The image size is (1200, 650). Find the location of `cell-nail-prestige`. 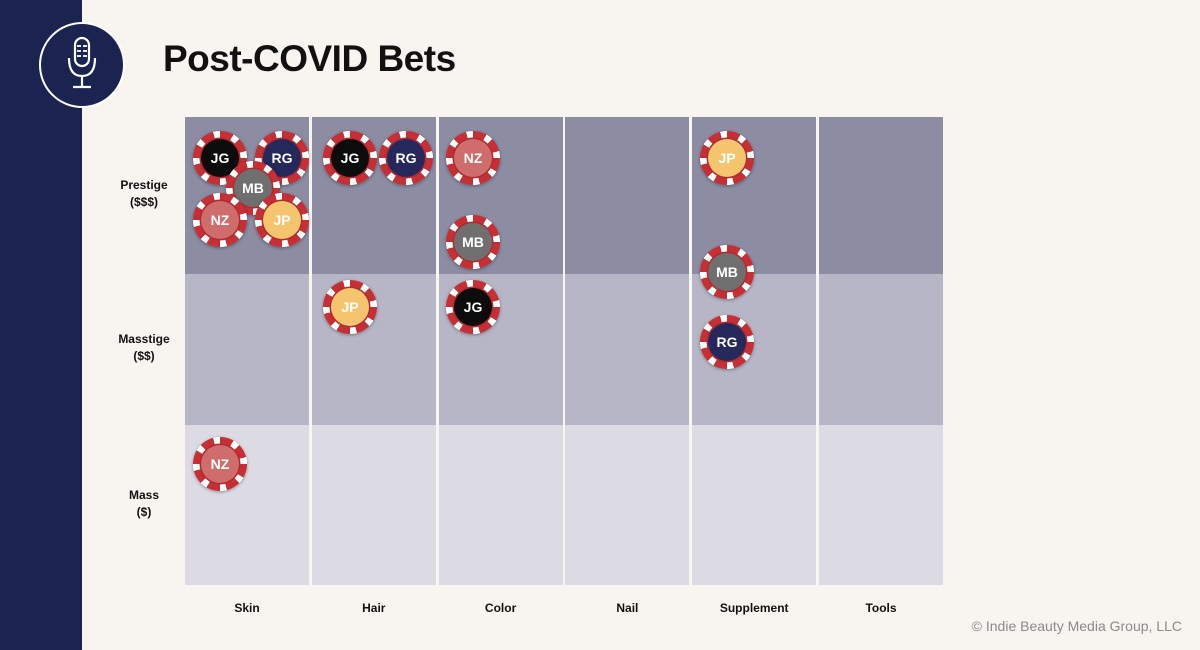

cell-nail-prestige is located at coordinates (627, 195).